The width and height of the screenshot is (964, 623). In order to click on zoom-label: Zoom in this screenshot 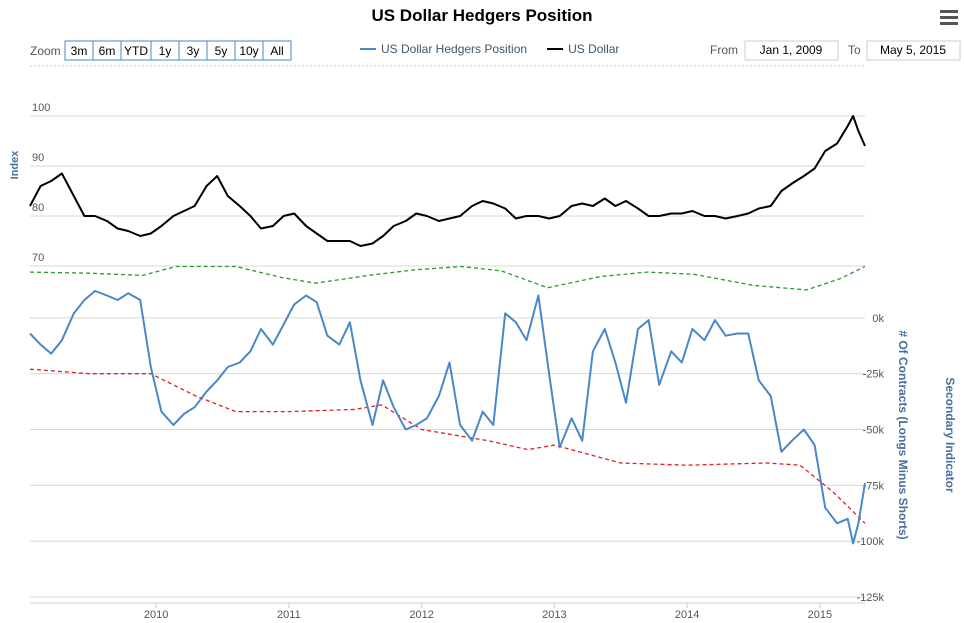, I will do `click(45, 51)`.